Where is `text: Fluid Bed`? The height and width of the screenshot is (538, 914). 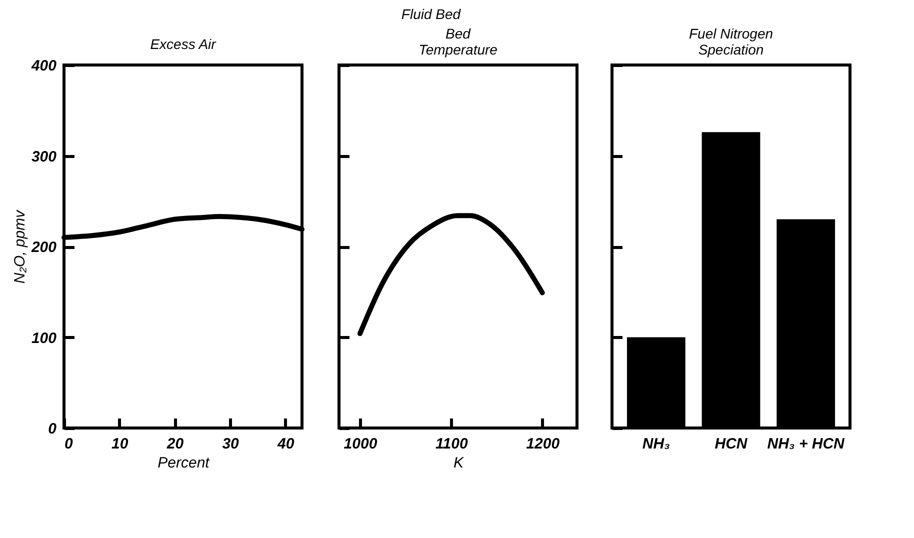
text: Fluid Bed is located at coordinates (431, 14).